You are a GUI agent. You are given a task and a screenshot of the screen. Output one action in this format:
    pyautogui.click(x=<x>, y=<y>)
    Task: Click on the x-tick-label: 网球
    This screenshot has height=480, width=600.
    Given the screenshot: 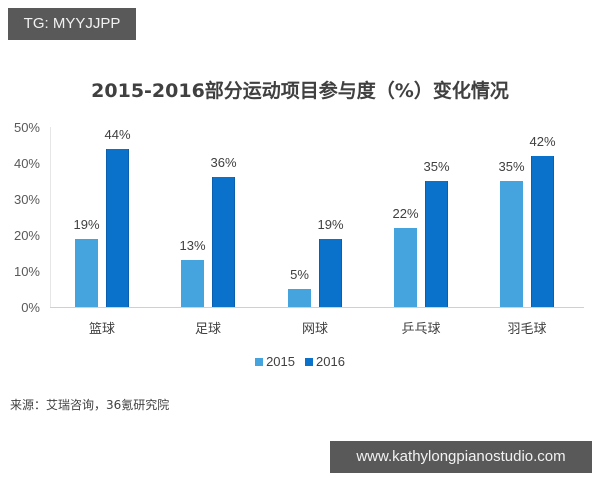 What is the action you would take?
    pyautogui.click(x=314, y=329)
    